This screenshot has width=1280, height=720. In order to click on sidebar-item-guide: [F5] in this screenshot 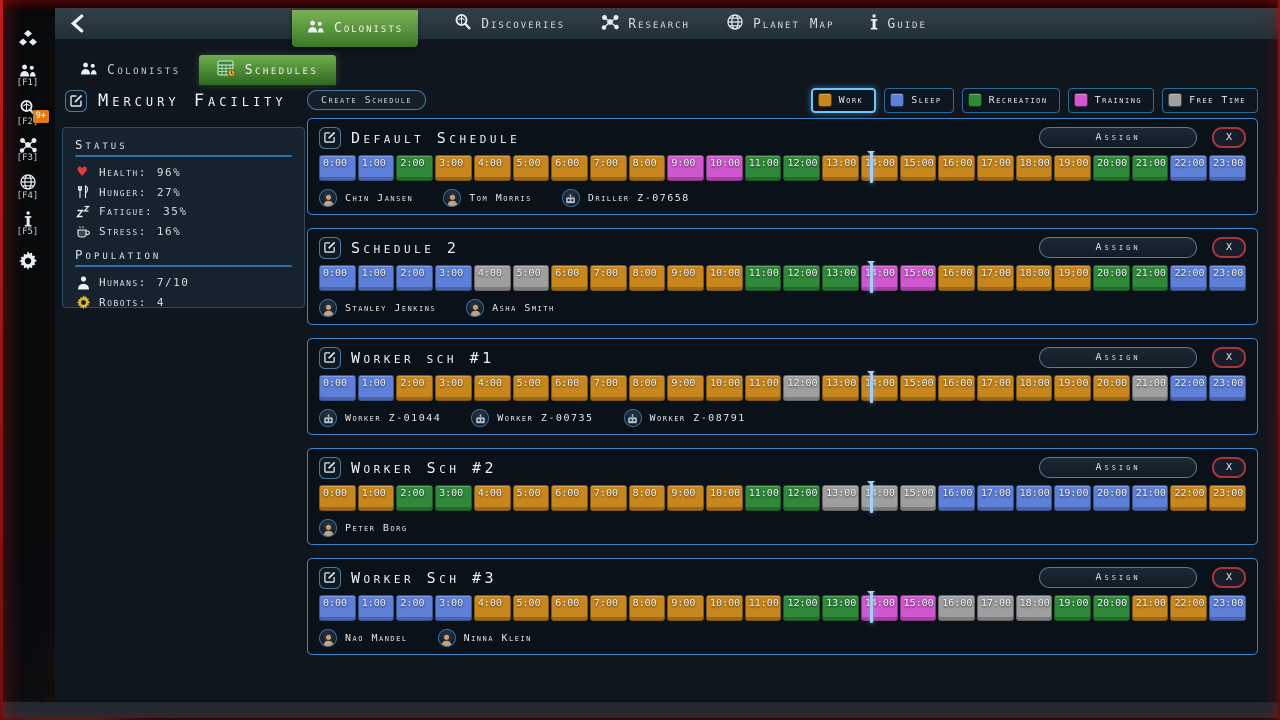, I will do `click(27, 223)`.